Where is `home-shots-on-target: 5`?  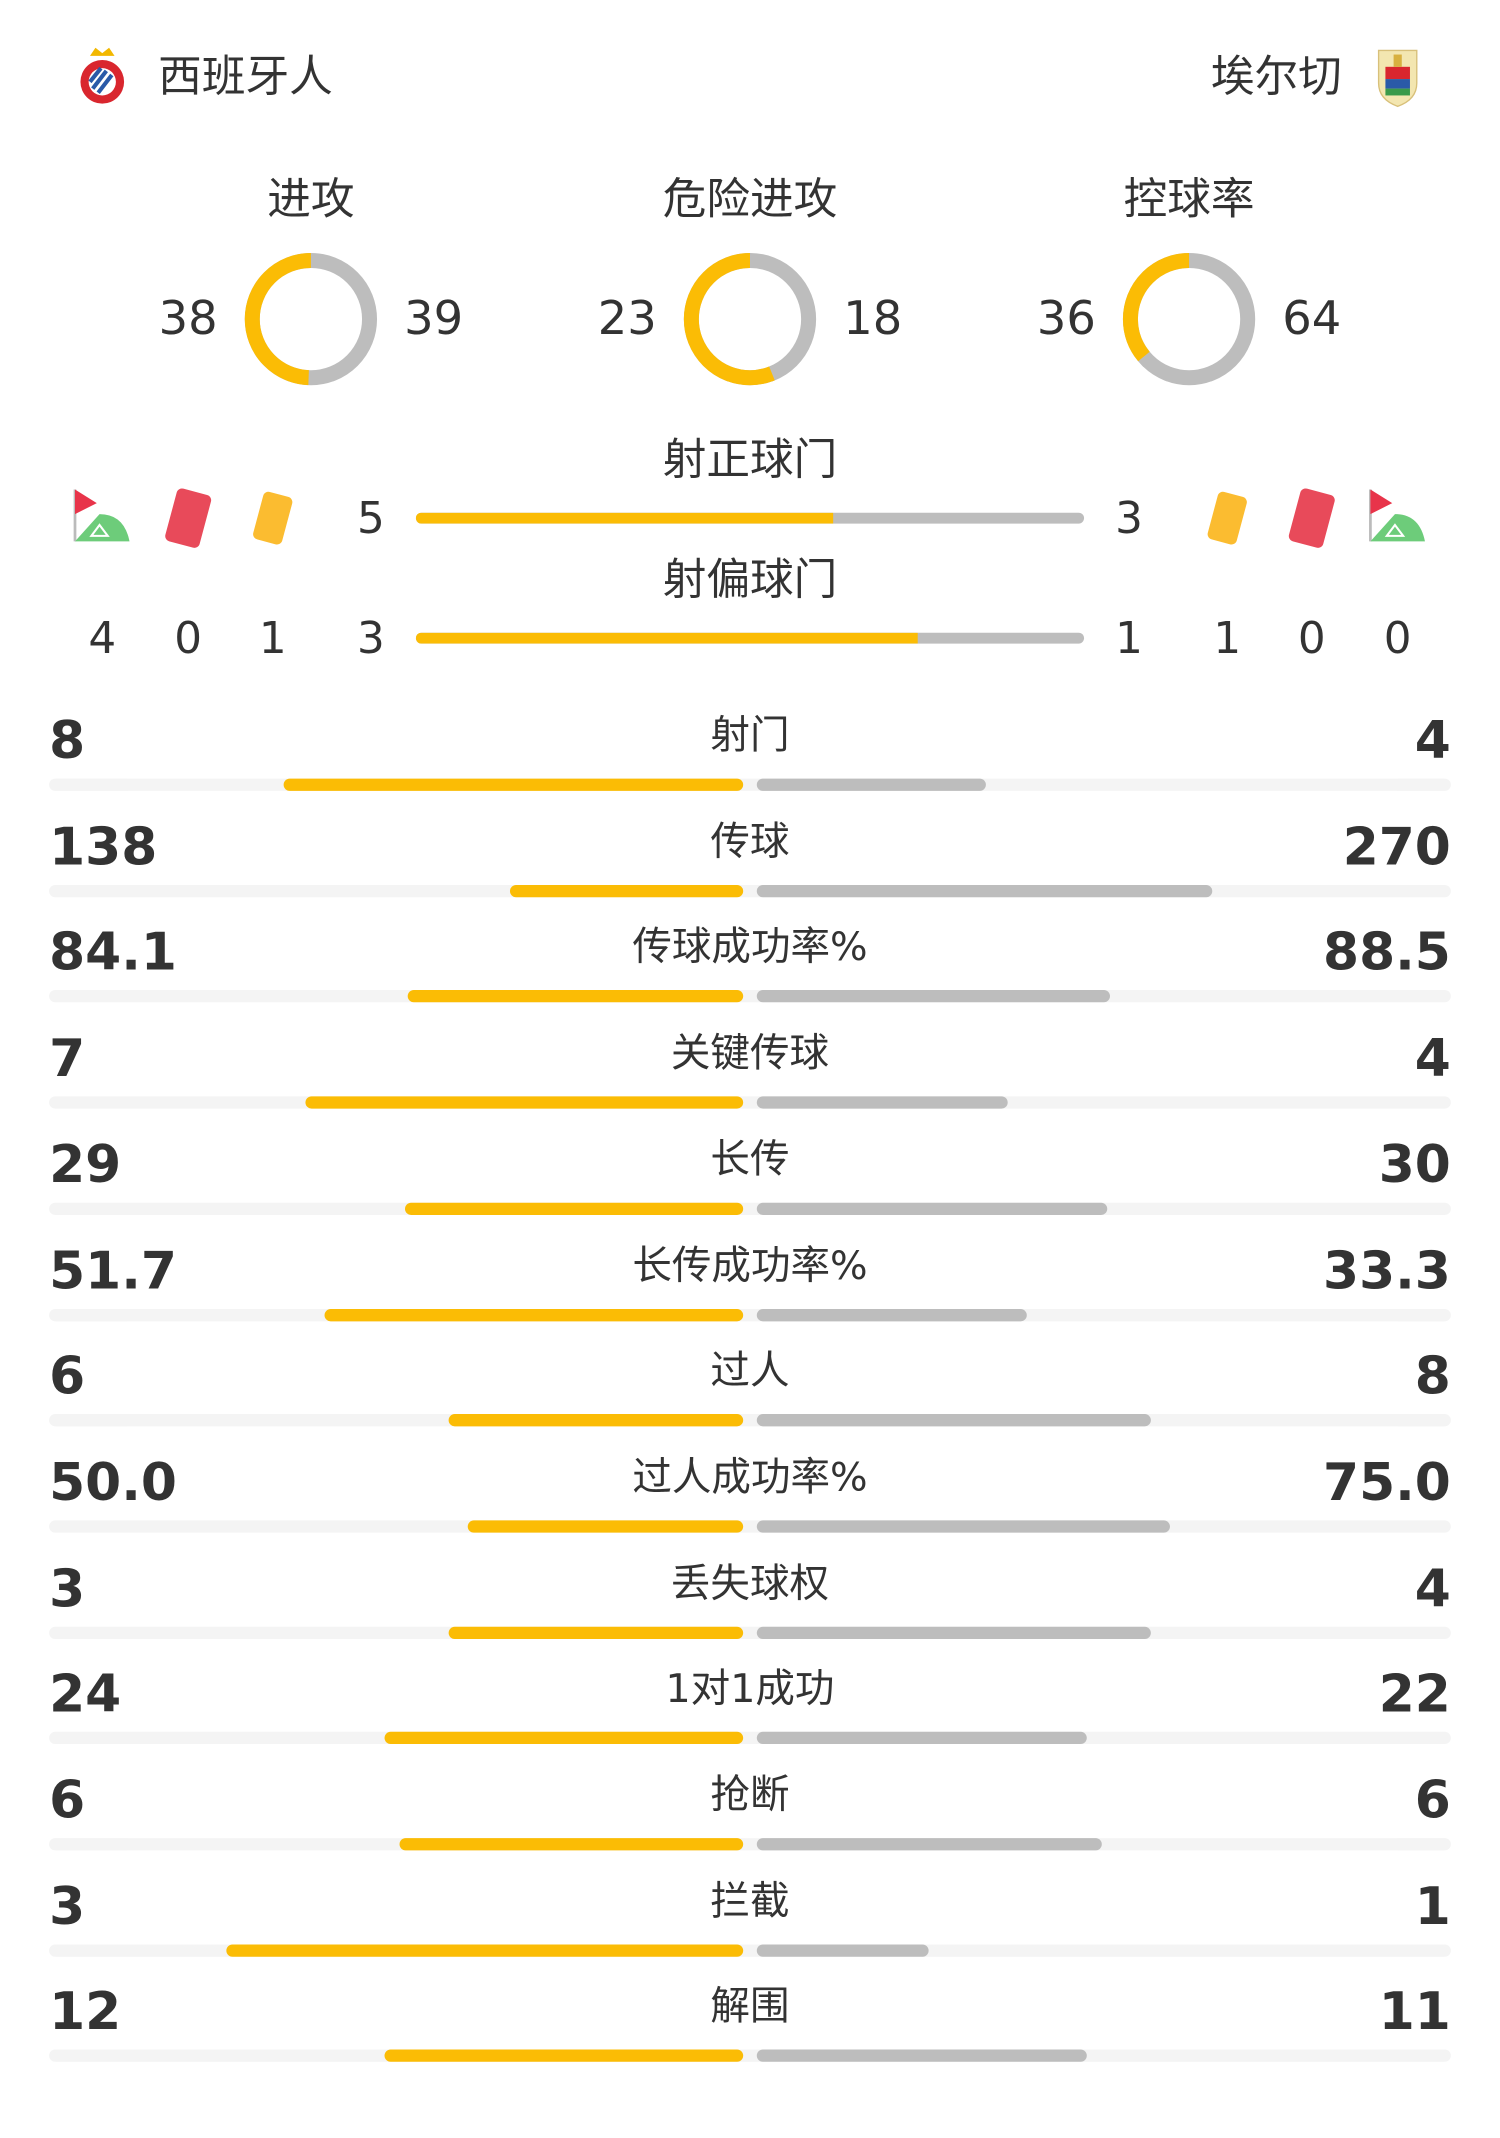 home-shots-on-target: 5 is located at coordinates (371, 518).